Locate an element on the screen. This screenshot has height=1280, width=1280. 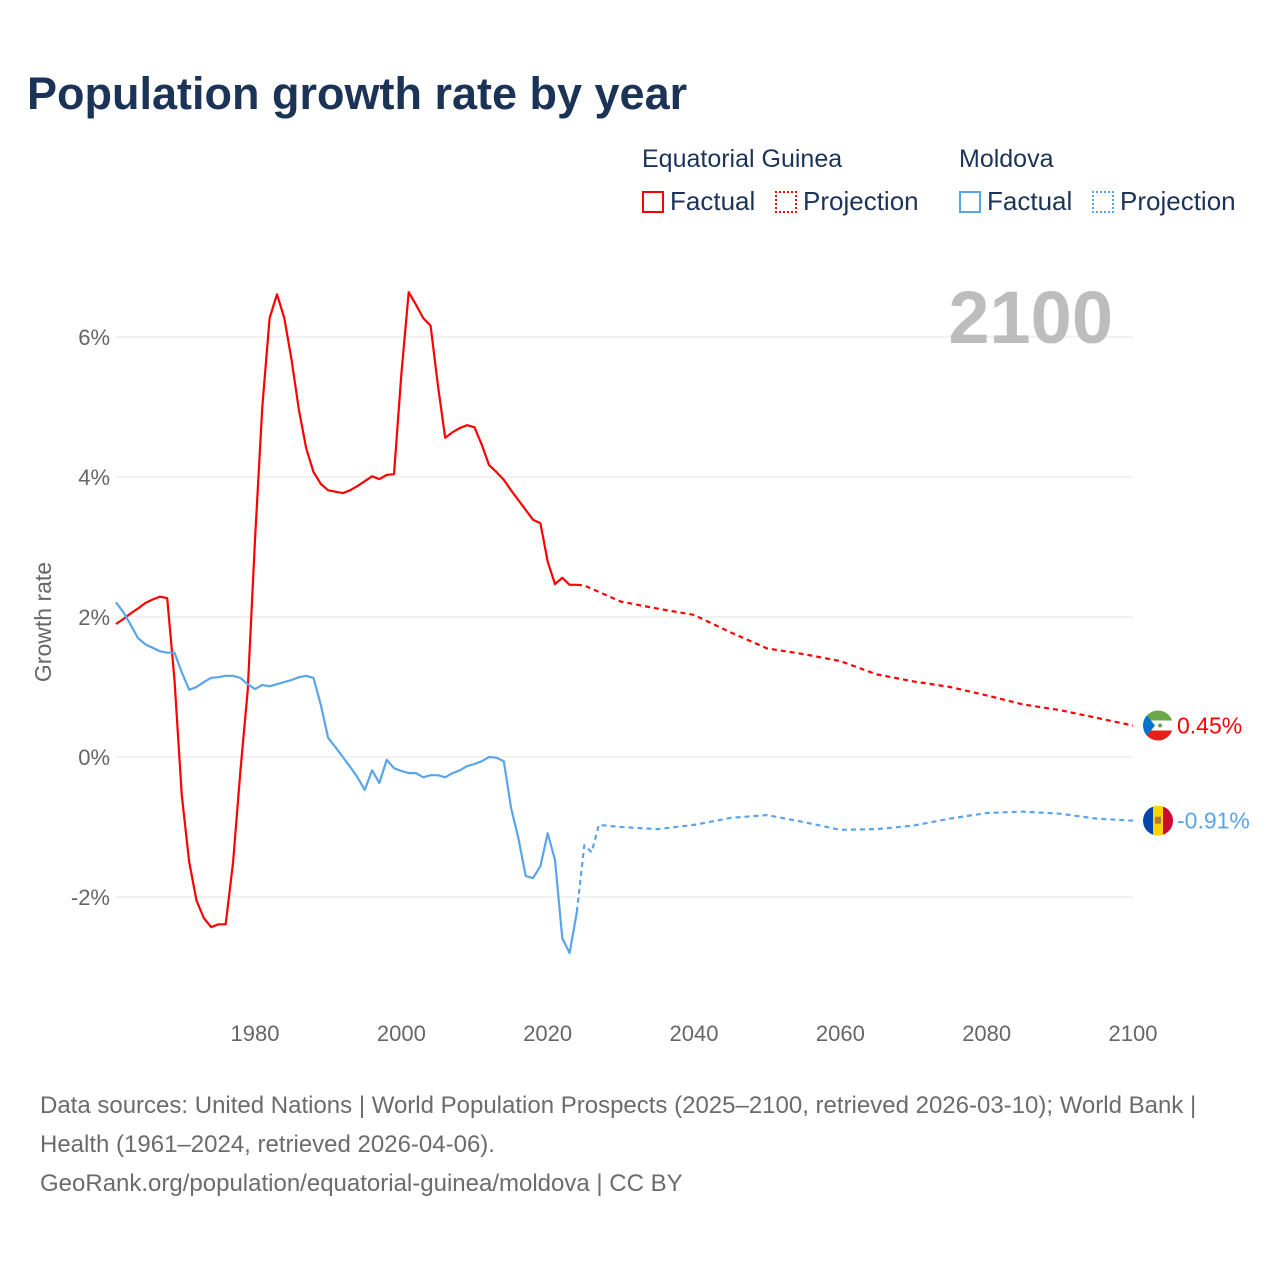
legend-md-factual: Factual is located at coordinates (1015, 201).